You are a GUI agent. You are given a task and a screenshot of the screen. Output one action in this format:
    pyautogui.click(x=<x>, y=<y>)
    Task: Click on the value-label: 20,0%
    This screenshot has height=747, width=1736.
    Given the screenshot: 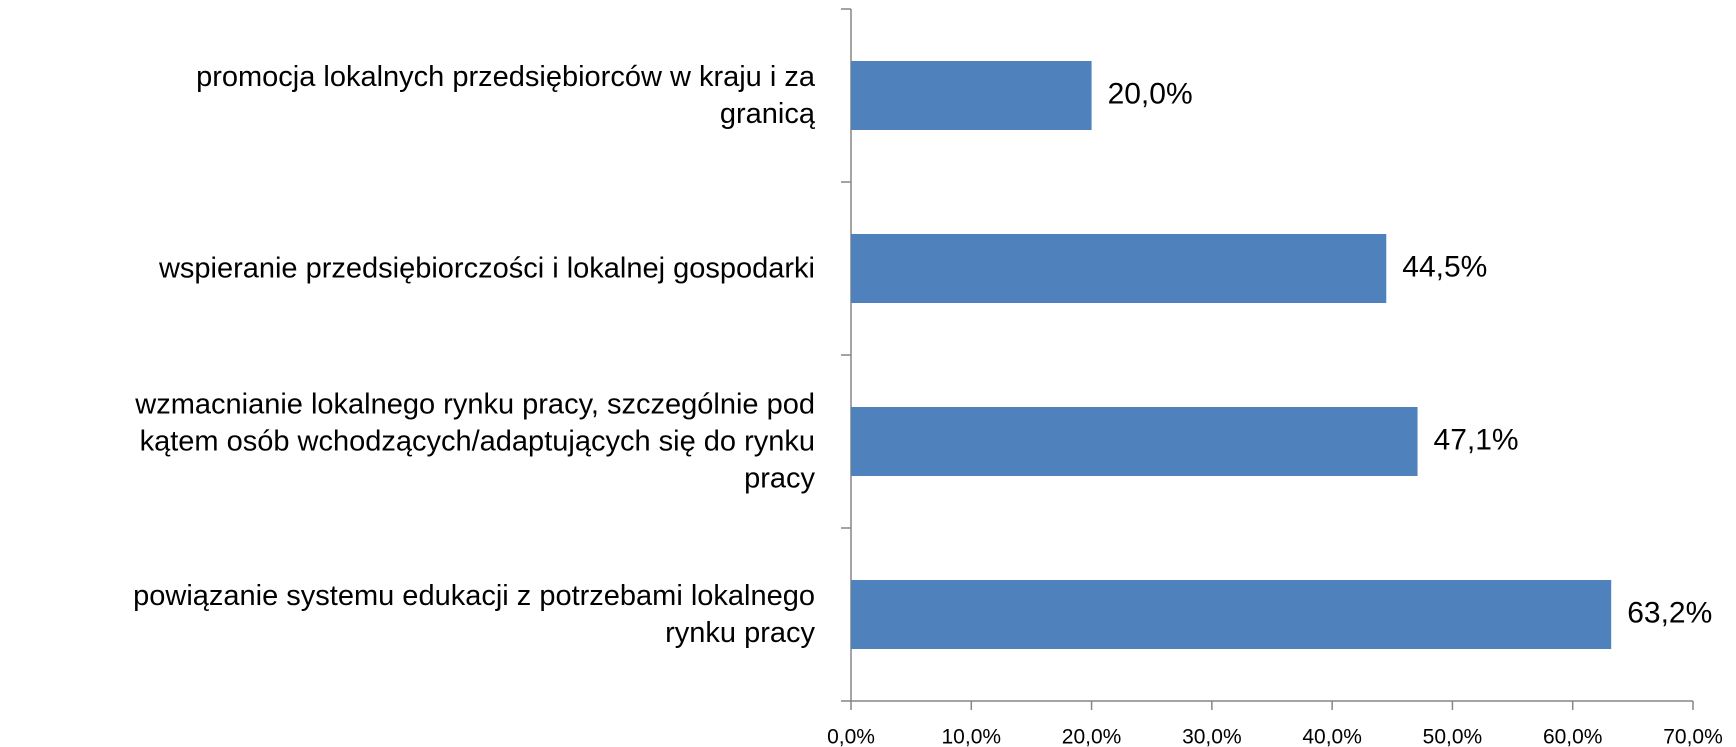 What is the action you would take?
    pyautogui.click(x=1150, y=93)
    